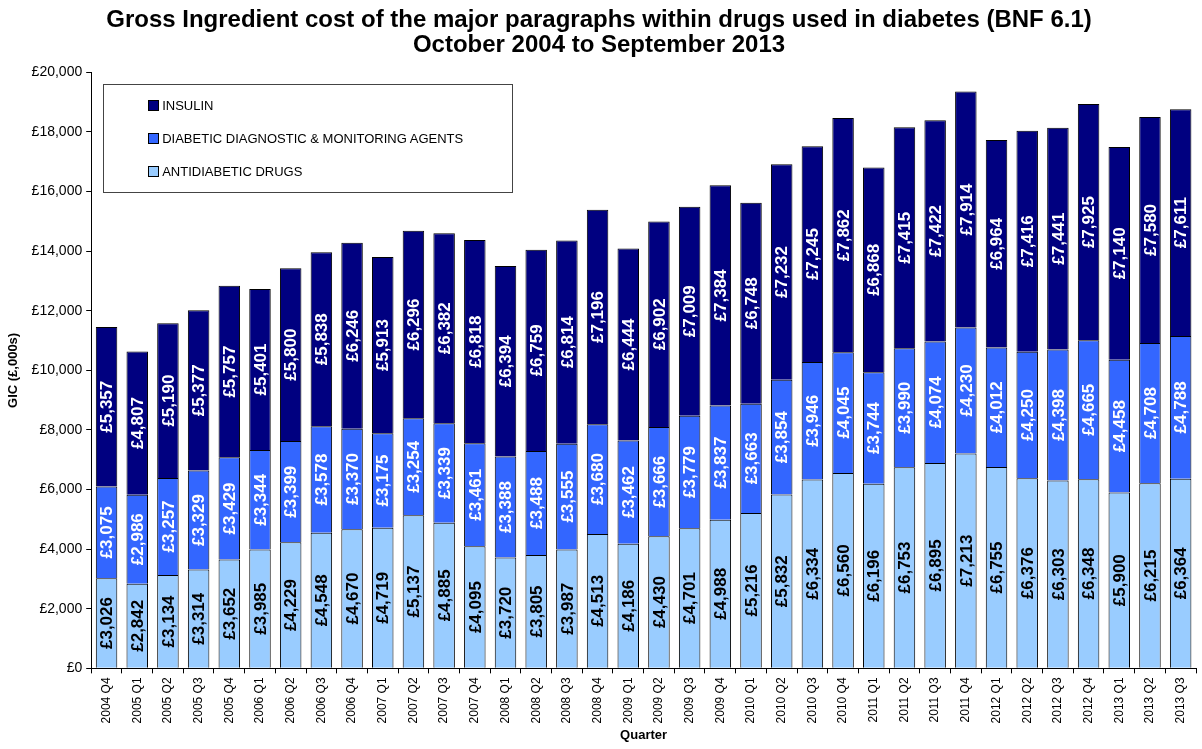  Describe the element at coordinates (905, 407) in the screenshot. I see `data-label: £3,990` at that location.